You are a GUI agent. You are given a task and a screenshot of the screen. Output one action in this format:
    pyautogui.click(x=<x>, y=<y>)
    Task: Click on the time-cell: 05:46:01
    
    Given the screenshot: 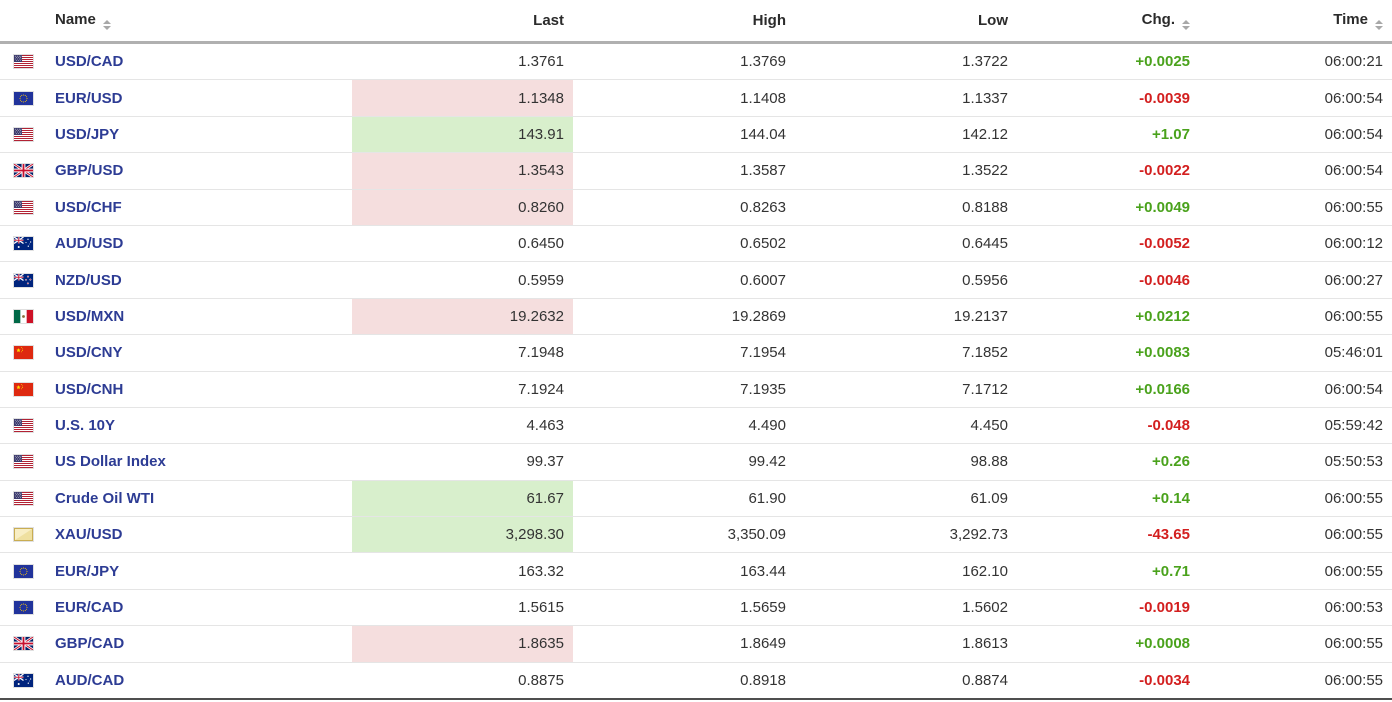 What is the action you would take?
    pyautogui.click(x=1295, y=353)
    